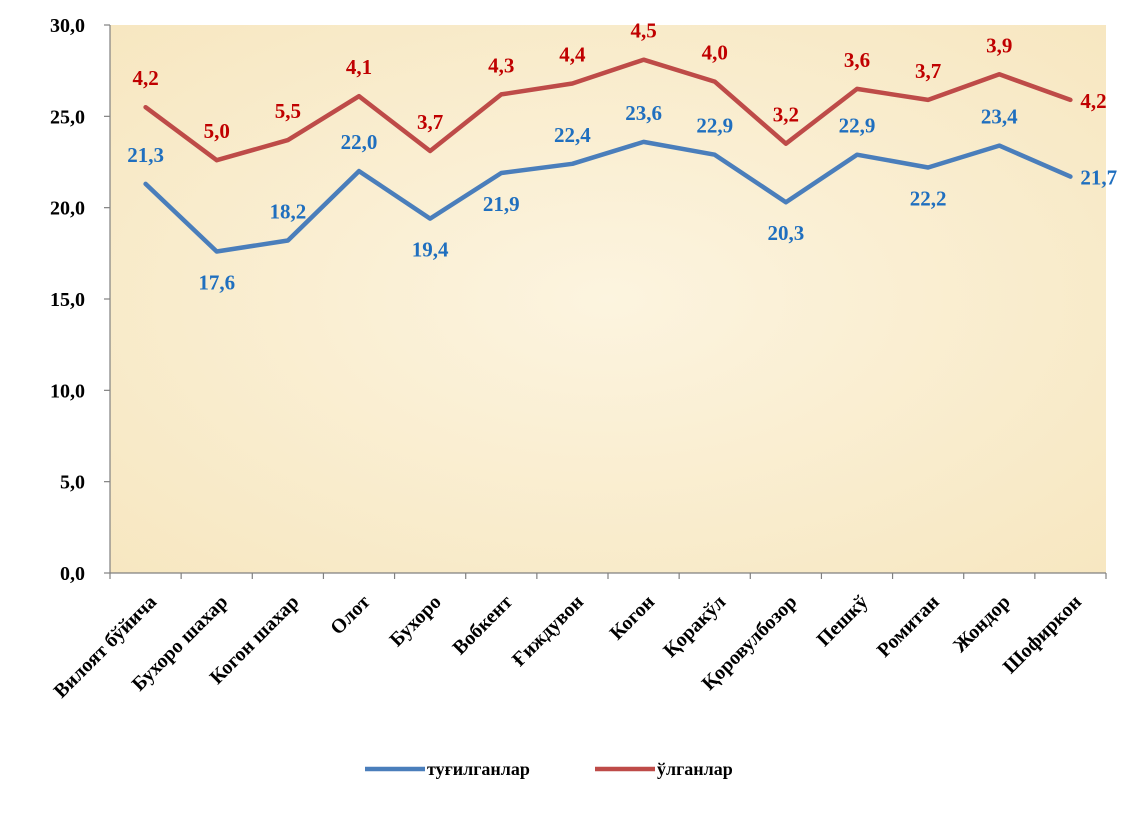  What do you see at coordinates (72, 574) in the screenshot?
I see `y-tick-label: 0,0` at bounding box center [72, 574].